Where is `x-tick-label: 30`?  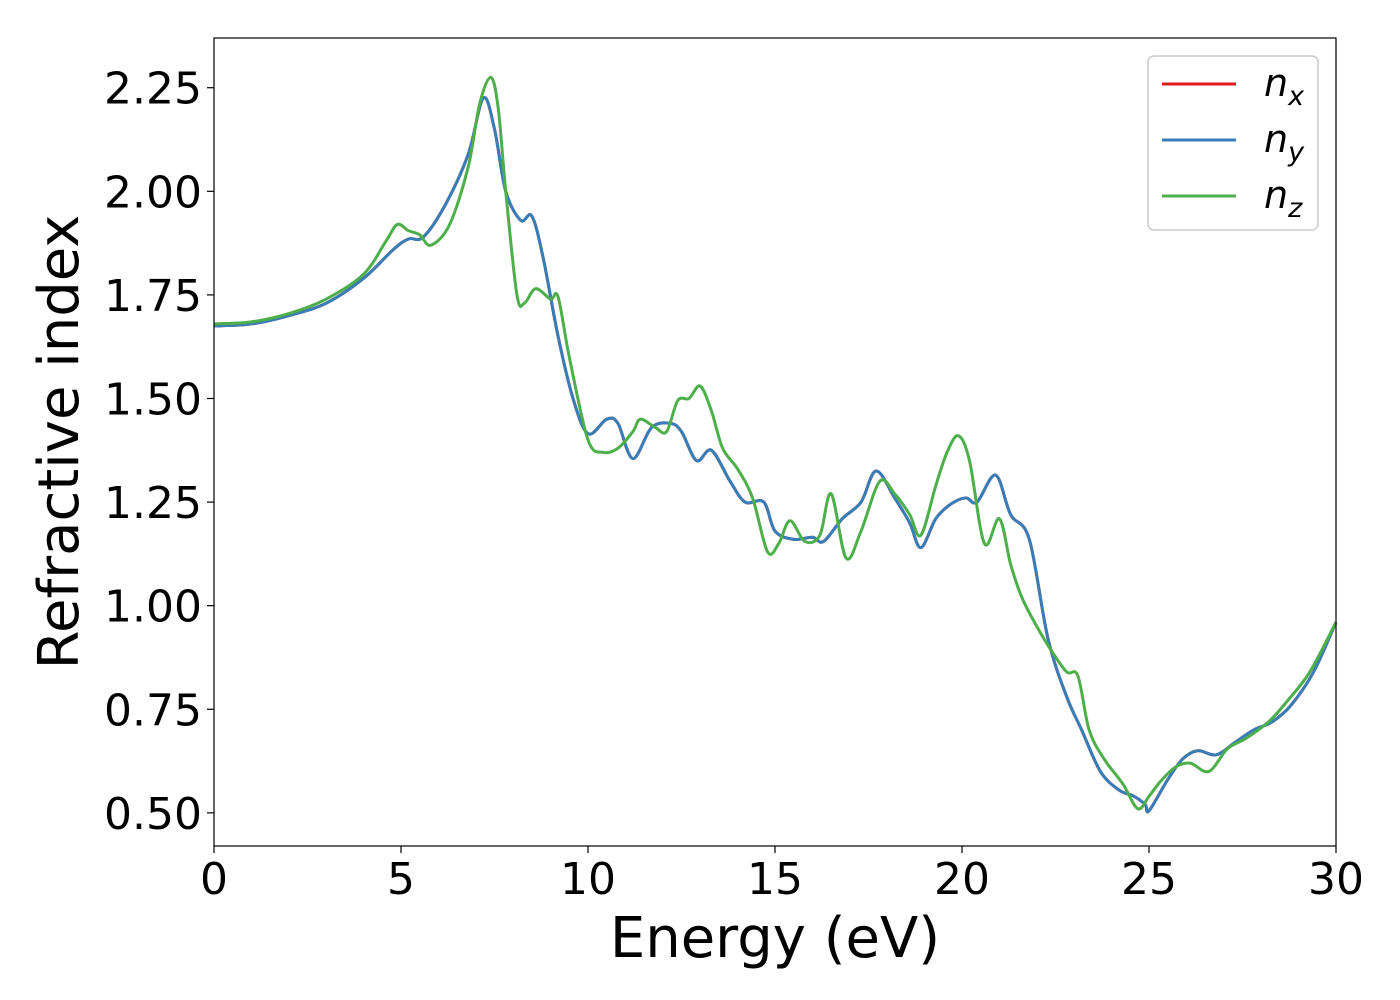 x-tick-label: 30 is located at coordinates (1336, 879).